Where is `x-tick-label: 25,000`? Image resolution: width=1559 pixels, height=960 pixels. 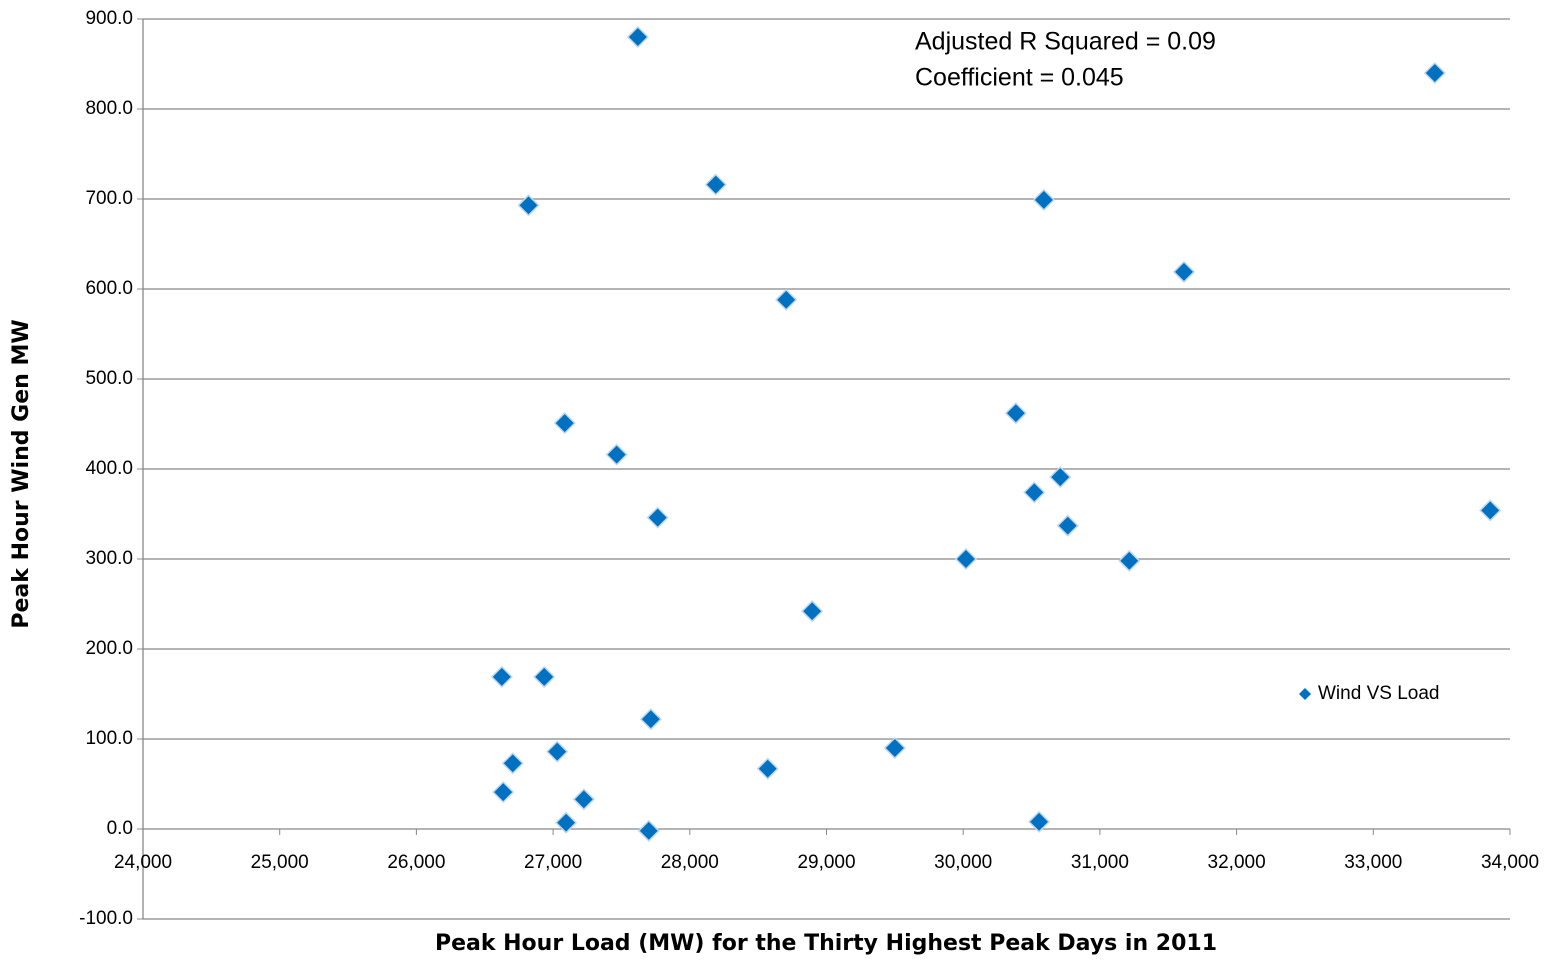 x-tick-label: 25,000 is located at coordinates (280, 862).